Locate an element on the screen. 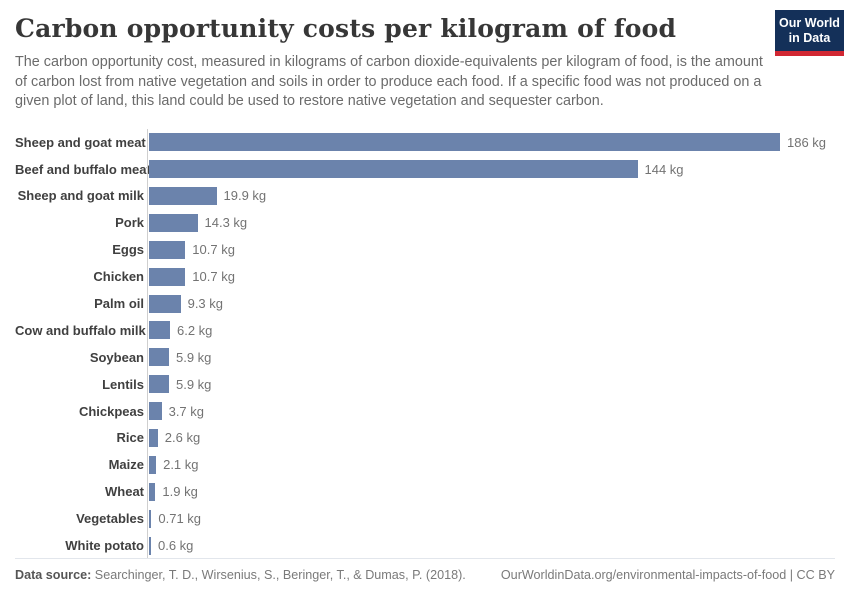 The image size is (850, 600). bar-track: 6.2 kg is located at coordinates (491, 330).